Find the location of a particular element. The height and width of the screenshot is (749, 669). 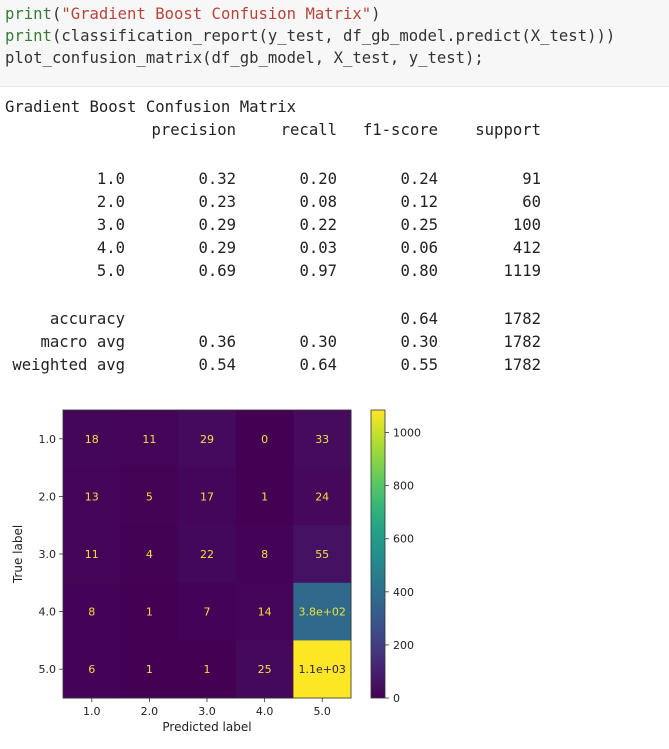

code-token-paren: ) is located at coordinates (376, 14).